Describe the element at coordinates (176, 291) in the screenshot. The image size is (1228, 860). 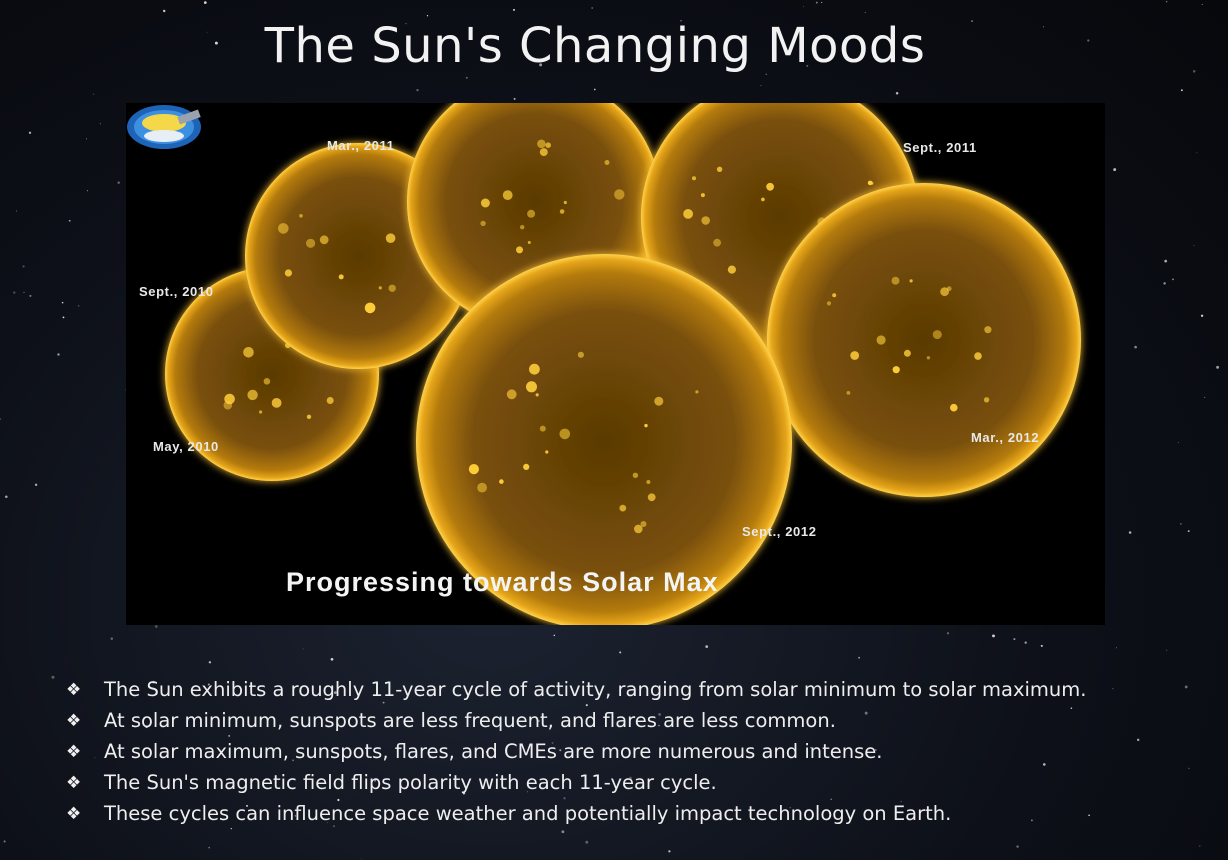
I see `sun-label-sept-2010: Sept., 2010` at that location.